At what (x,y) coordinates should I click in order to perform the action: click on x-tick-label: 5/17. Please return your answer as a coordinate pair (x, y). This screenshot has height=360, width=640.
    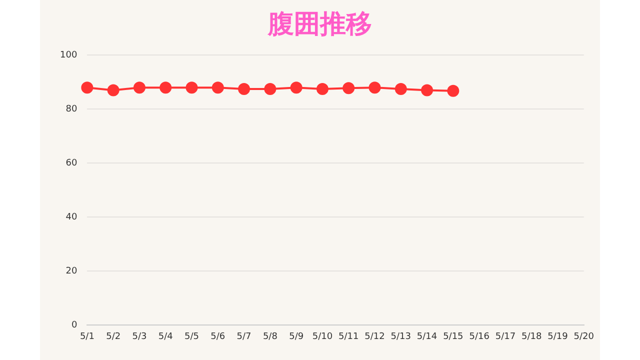
    Looking at the image, I should click on (505, 337).